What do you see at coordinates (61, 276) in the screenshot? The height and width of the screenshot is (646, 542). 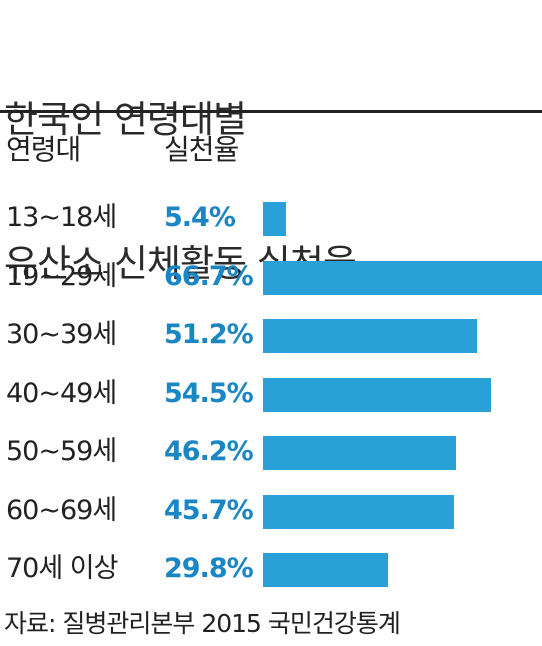 I see `category-label: 19~29세` at bounding box center [61, 276].